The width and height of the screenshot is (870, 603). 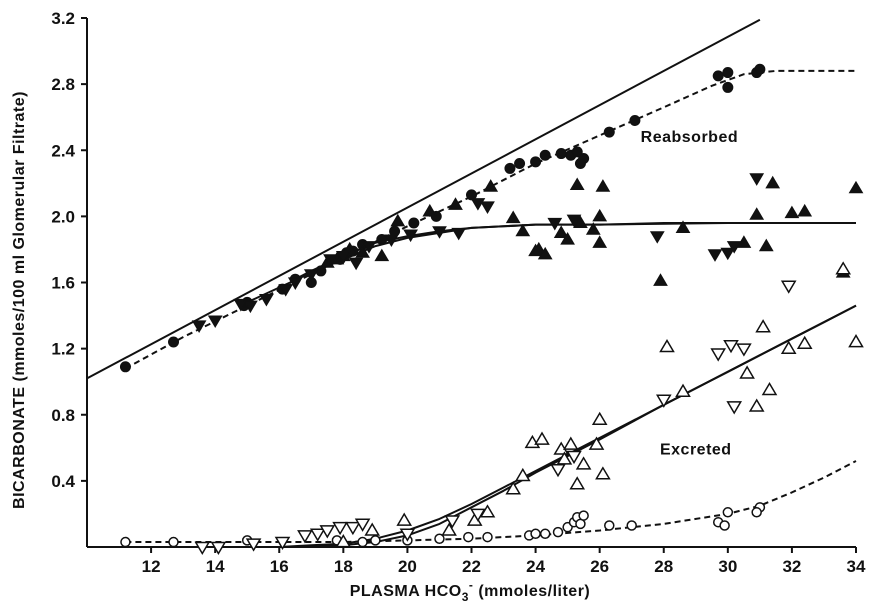 What do you see at coordinates (63, 150) in the screenshot?
I see `y-tick-label: 2.4` at bounding box center [63, 150].